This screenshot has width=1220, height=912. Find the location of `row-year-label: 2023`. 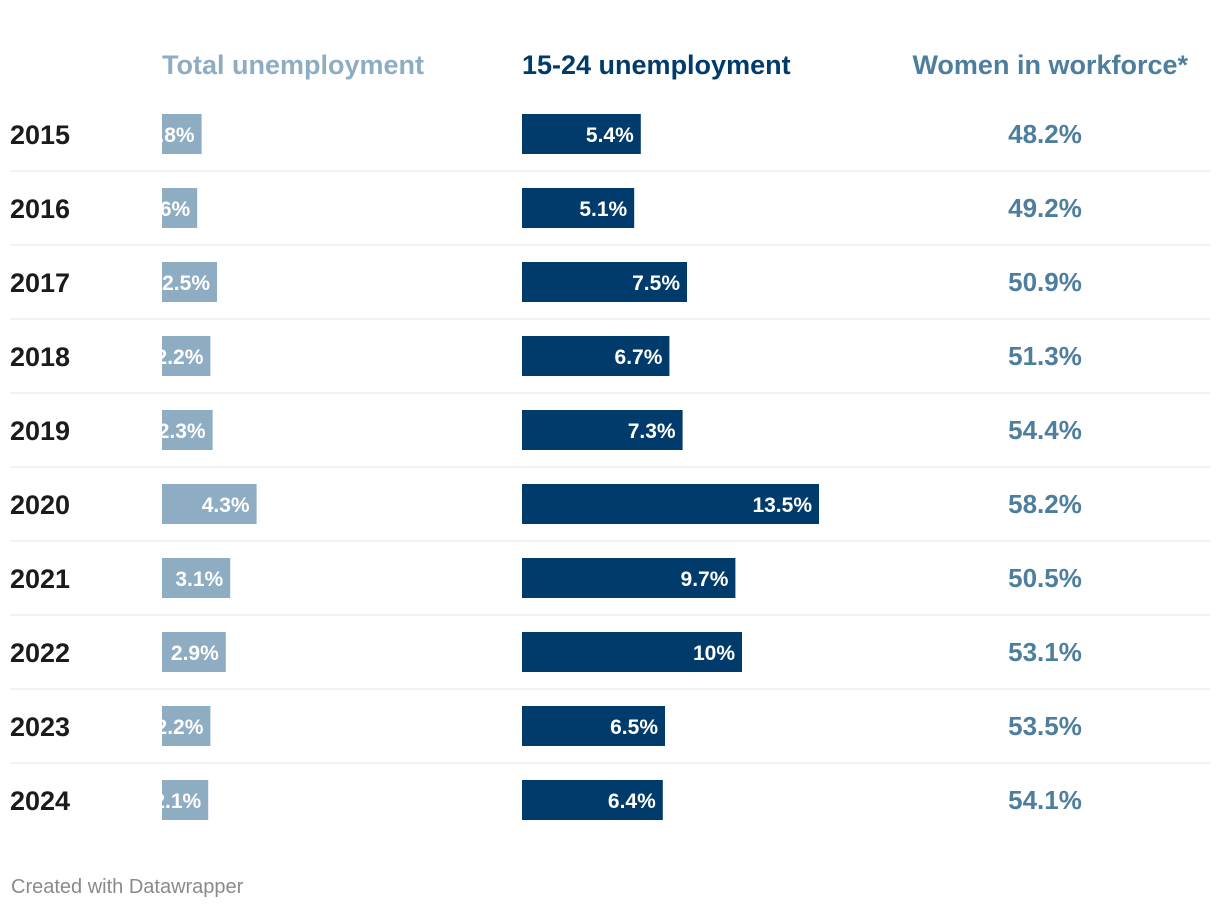

row-year-label: 2023 is located at coordinates (40, 727).